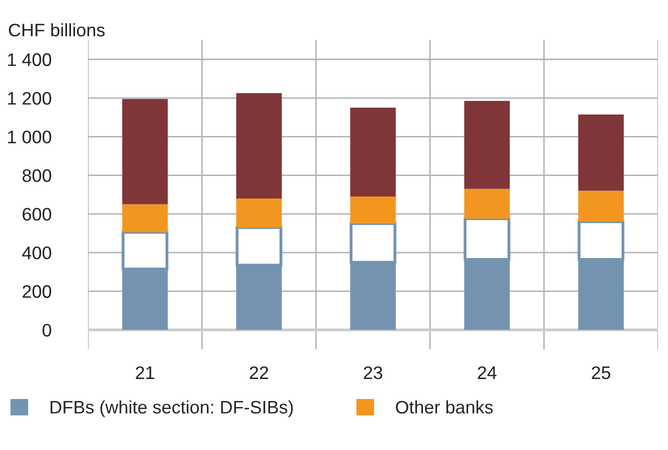 The height and width of the screenshot is (450, 668). Describe the element at coordinates (47, 330) in the screenshot. I see `y-tick-label: 0` at that location.